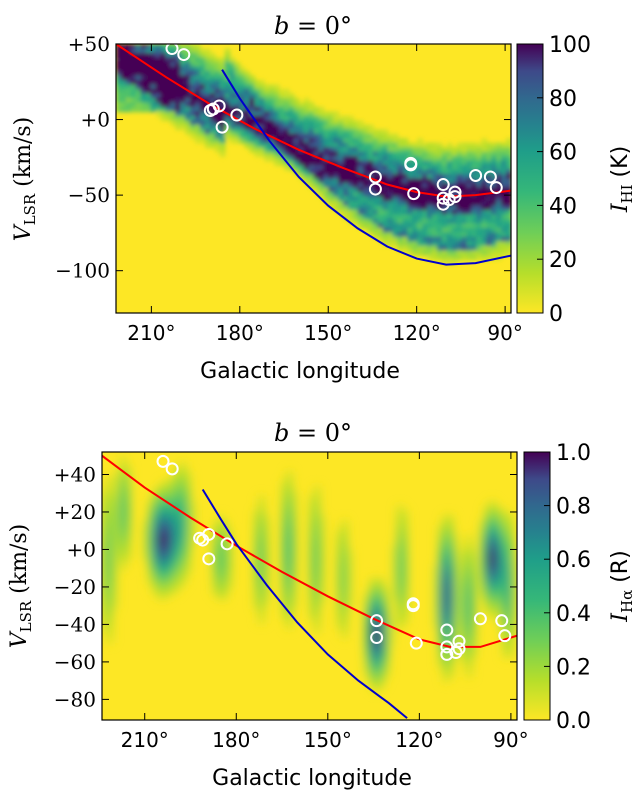  Describe the element at coordinates (563, 153) in the screenshot. I see `colorbar-tick-label: 60` at that location.